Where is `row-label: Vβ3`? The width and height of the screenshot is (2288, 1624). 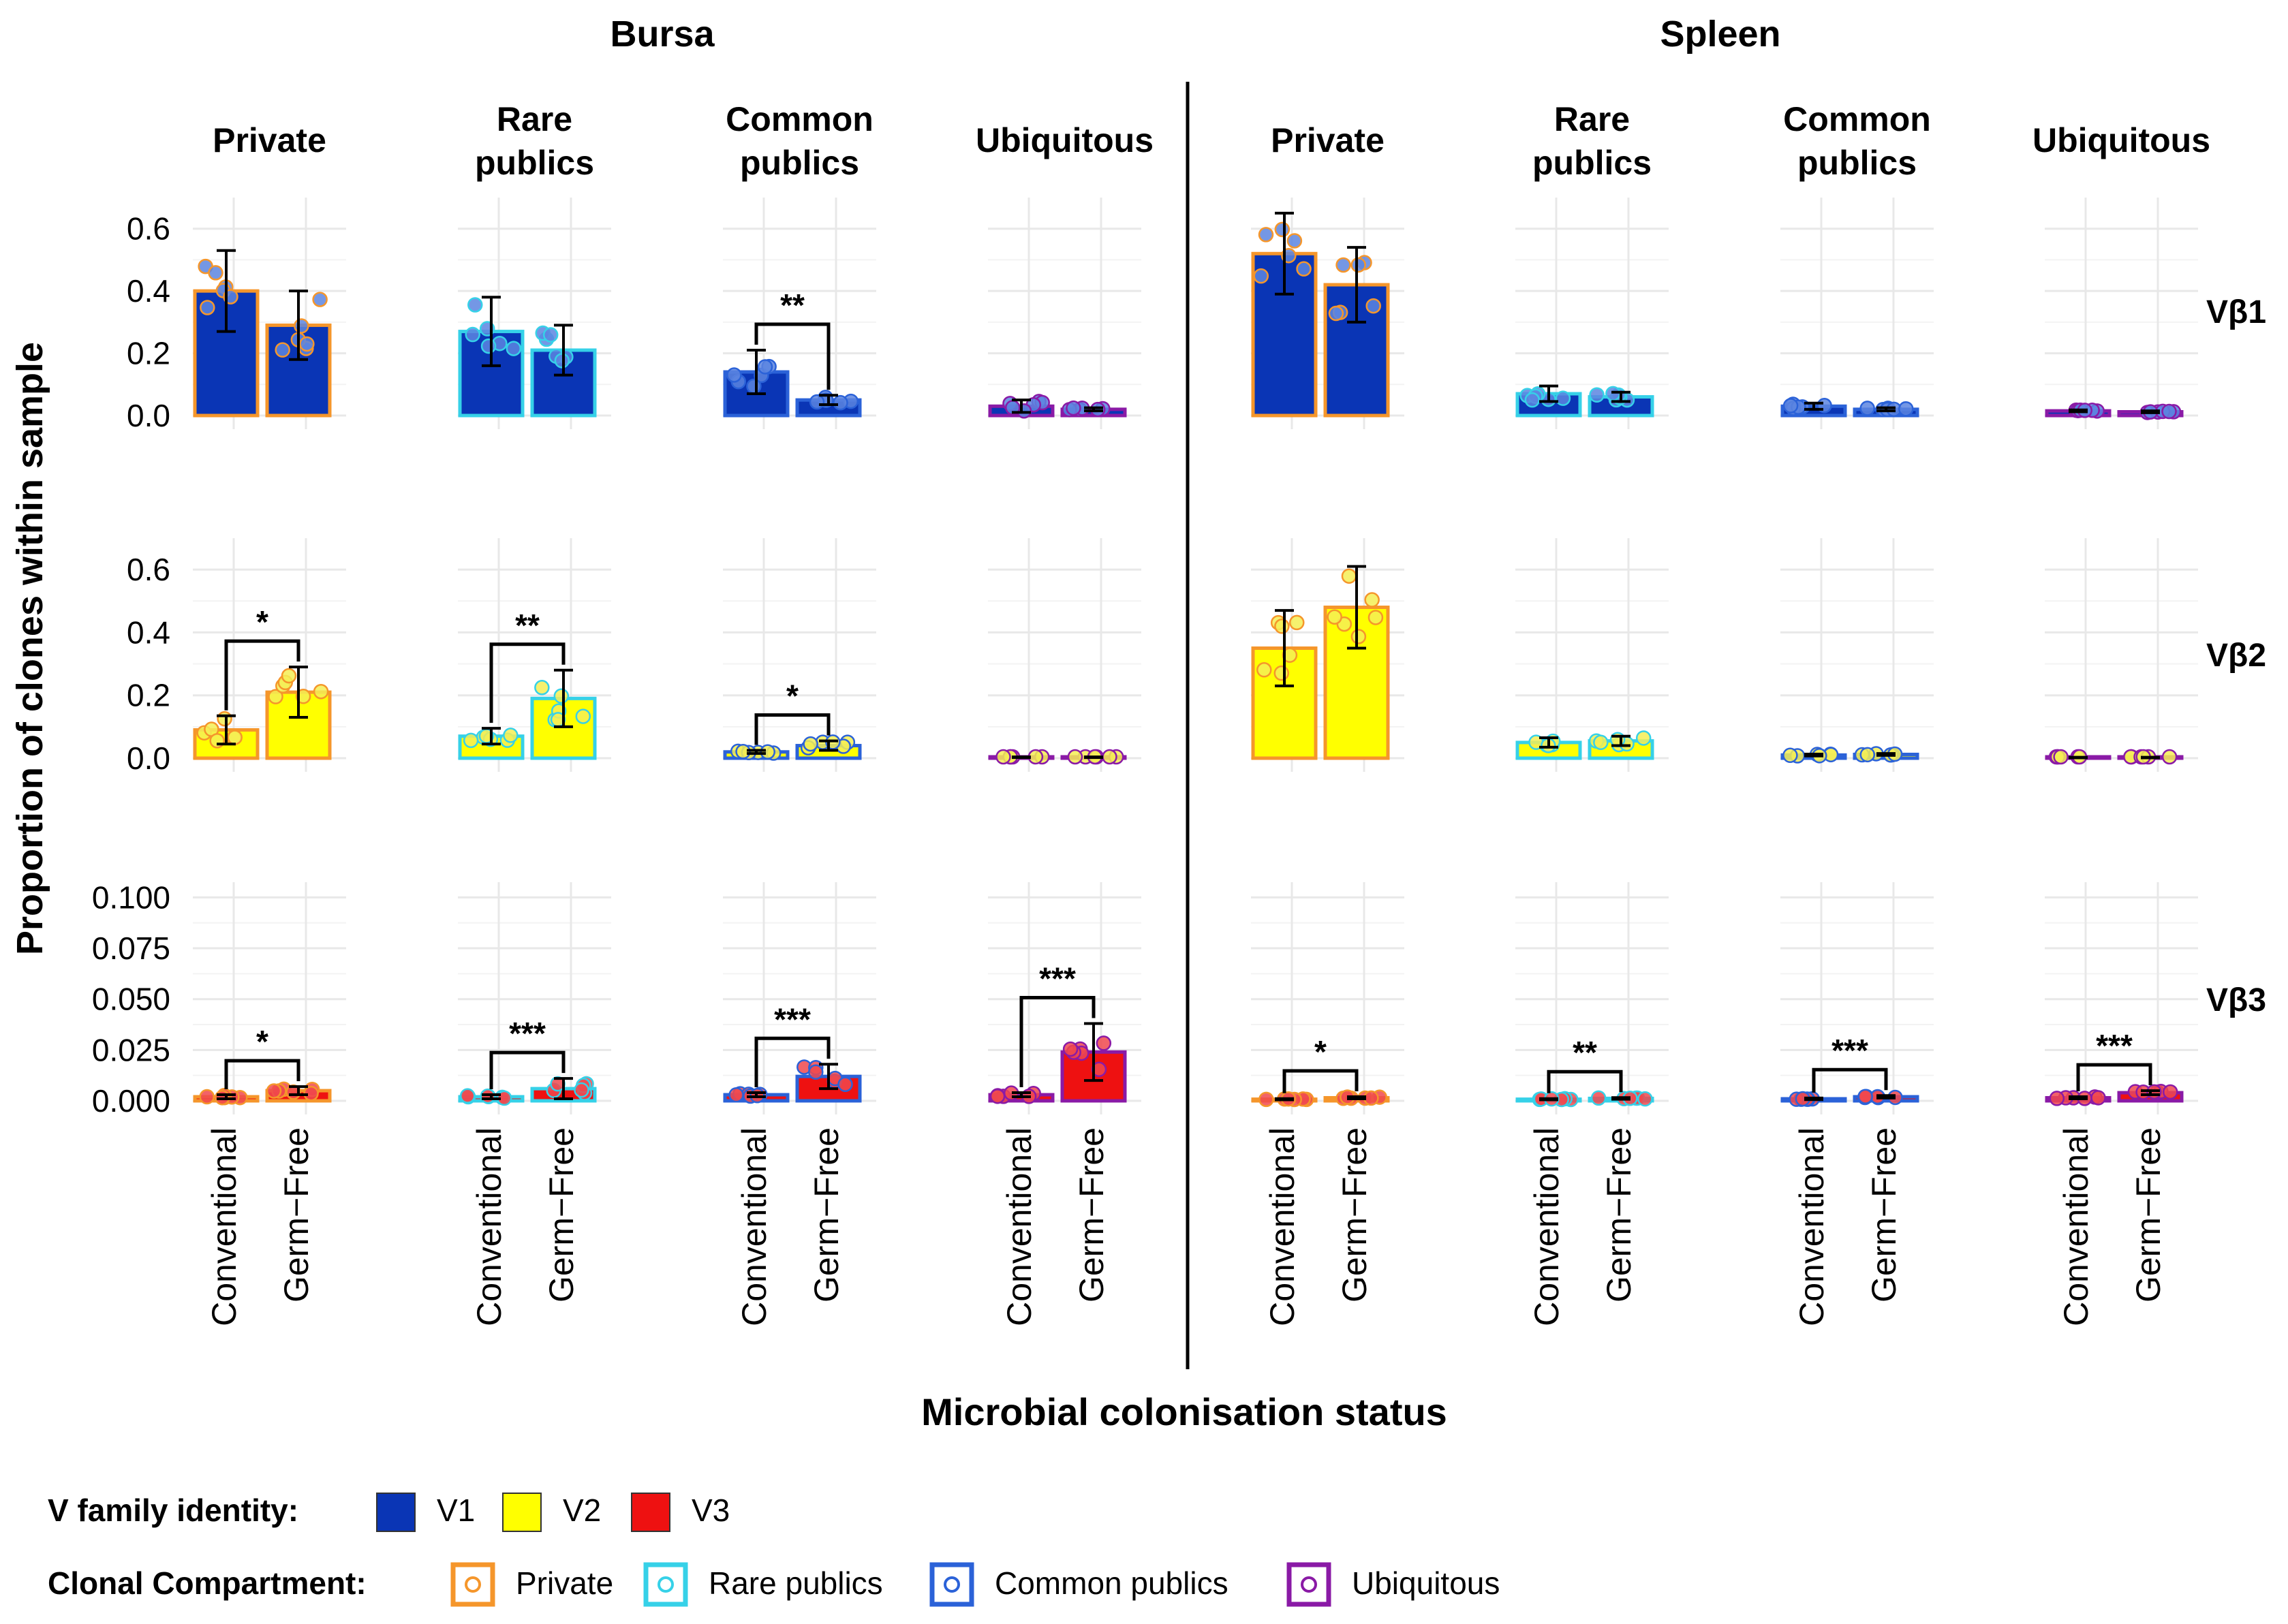
row-label: Vβ3 is located at coordinates (2236, 1000).